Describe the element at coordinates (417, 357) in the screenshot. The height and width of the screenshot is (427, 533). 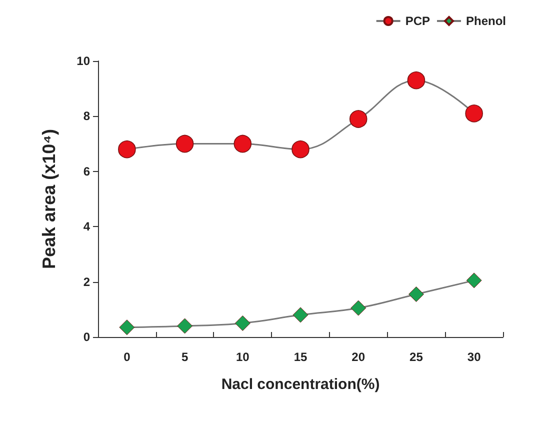
I see `x-tick-label: 25` at that location.